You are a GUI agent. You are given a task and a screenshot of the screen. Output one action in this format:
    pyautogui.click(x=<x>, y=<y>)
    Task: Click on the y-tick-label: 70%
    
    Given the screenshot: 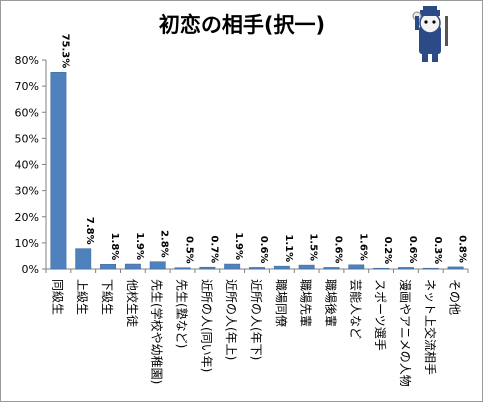 What is the action you would take?
    pyautogui.click(x=27, y=86)
    